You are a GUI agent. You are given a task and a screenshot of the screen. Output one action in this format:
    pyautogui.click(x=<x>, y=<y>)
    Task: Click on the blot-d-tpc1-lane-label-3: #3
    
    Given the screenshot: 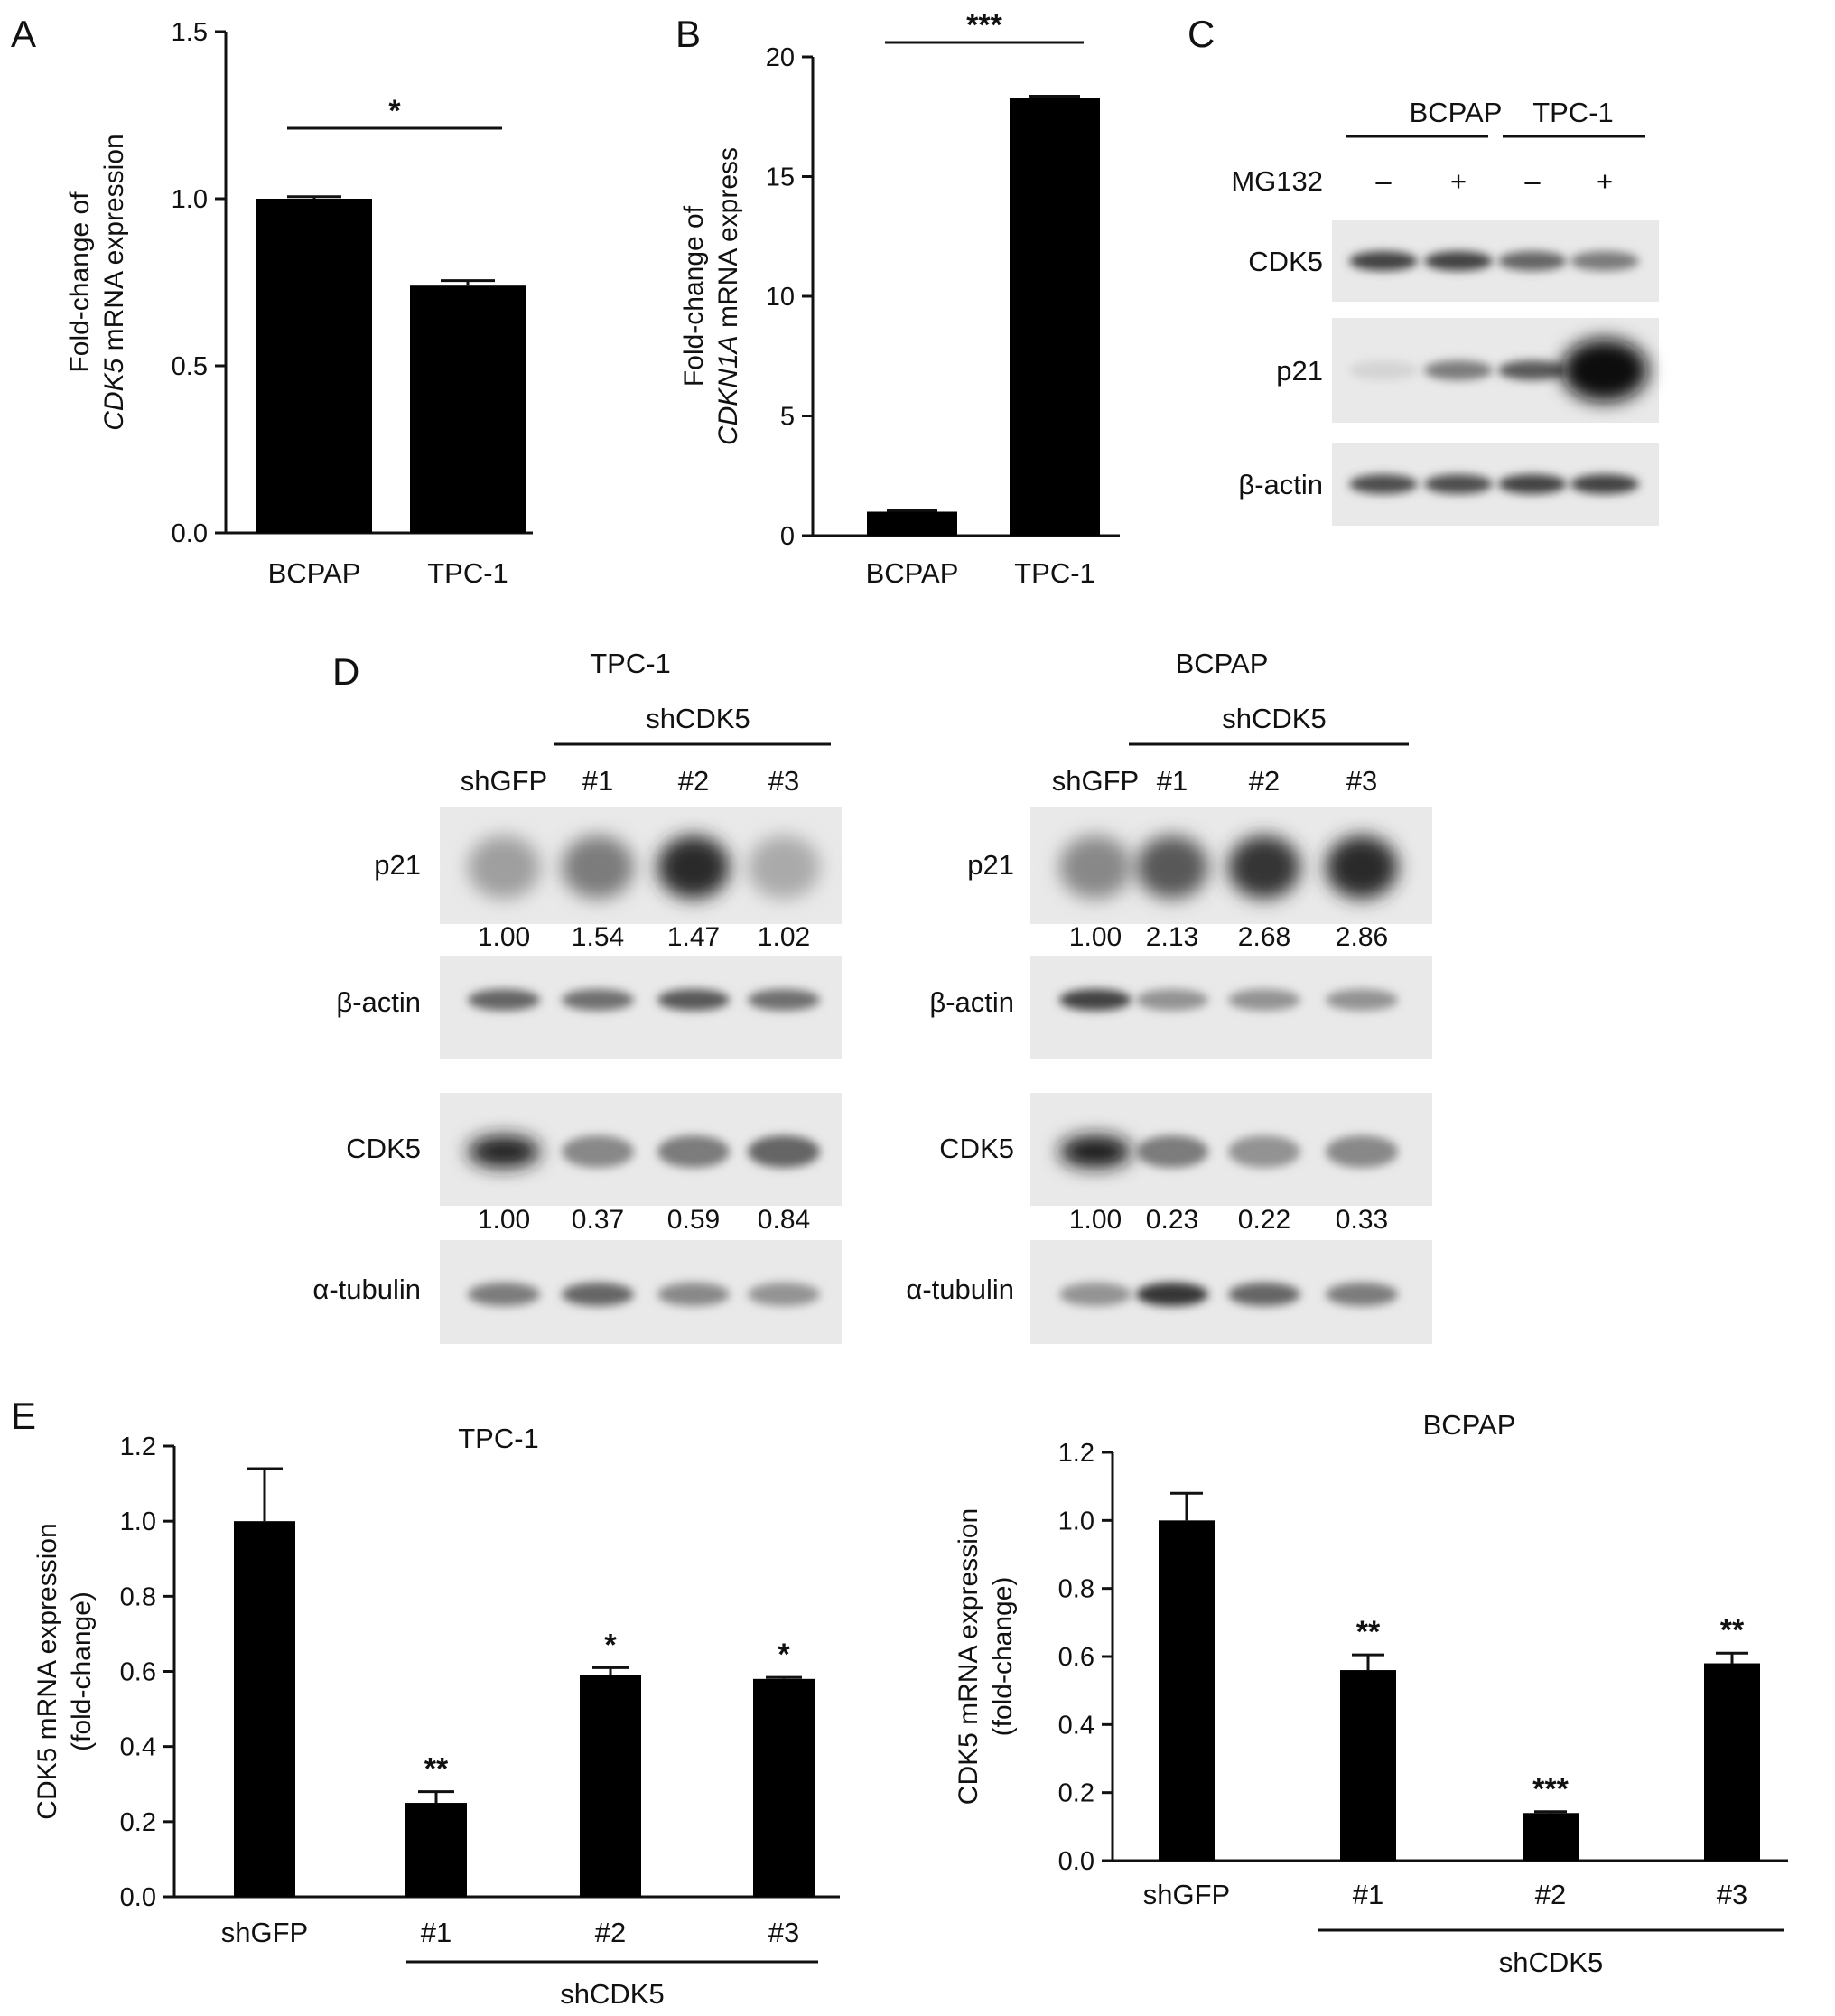 What is the action you would take?
    pyautogui.click(x=783, y=781)
    